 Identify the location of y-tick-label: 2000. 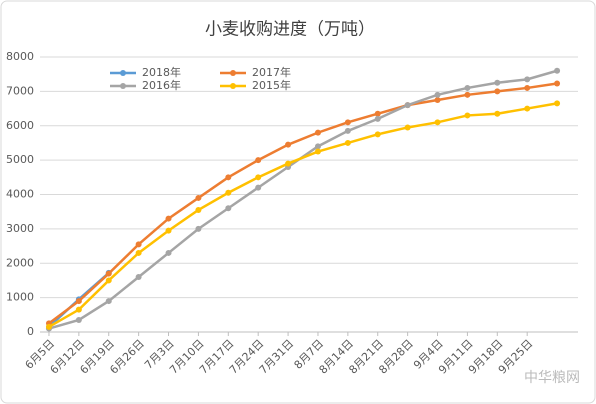
(20, 262).